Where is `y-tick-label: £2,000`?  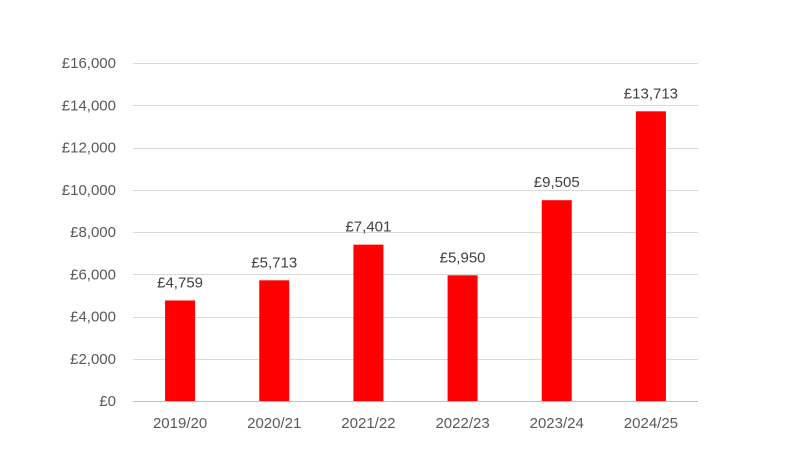
y-tick-label: £2,000 is located at coordinates (93, 359).